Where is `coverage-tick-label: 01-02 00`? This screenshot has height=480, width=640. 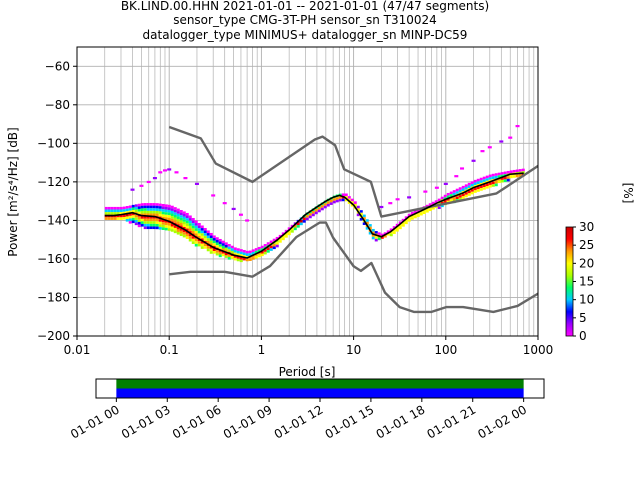
coverage-tick-label: 01-02 00 is located at coordinates (502, 421).